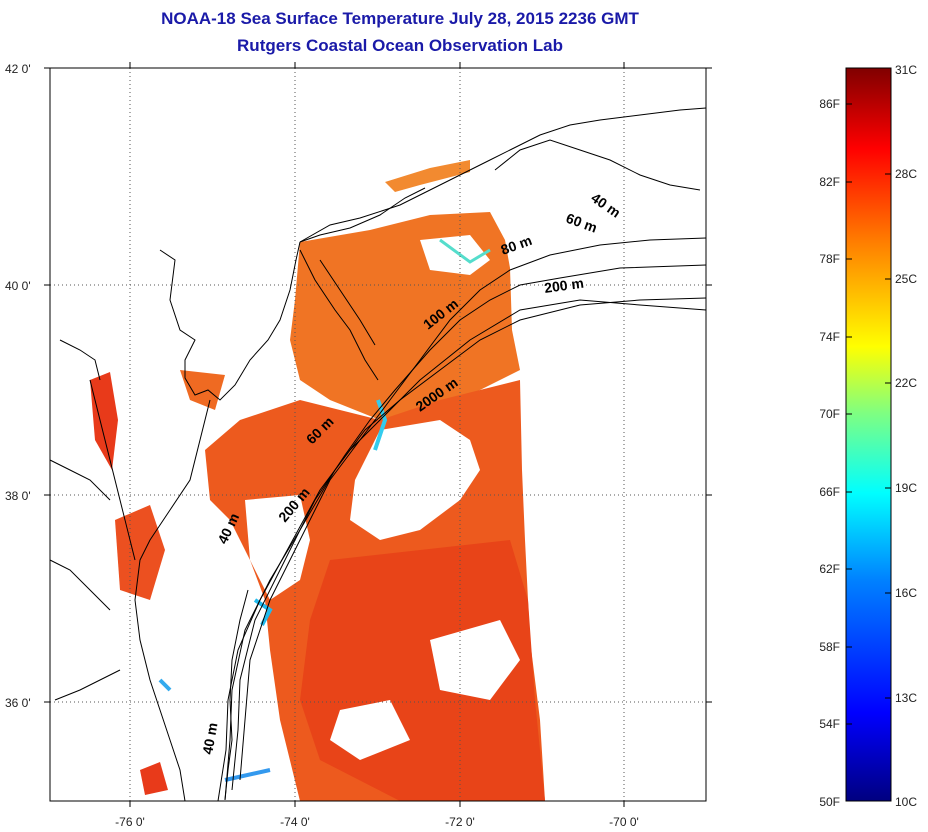  I want to click on depth-label-200m-north: 200 m, so click(564, 285).